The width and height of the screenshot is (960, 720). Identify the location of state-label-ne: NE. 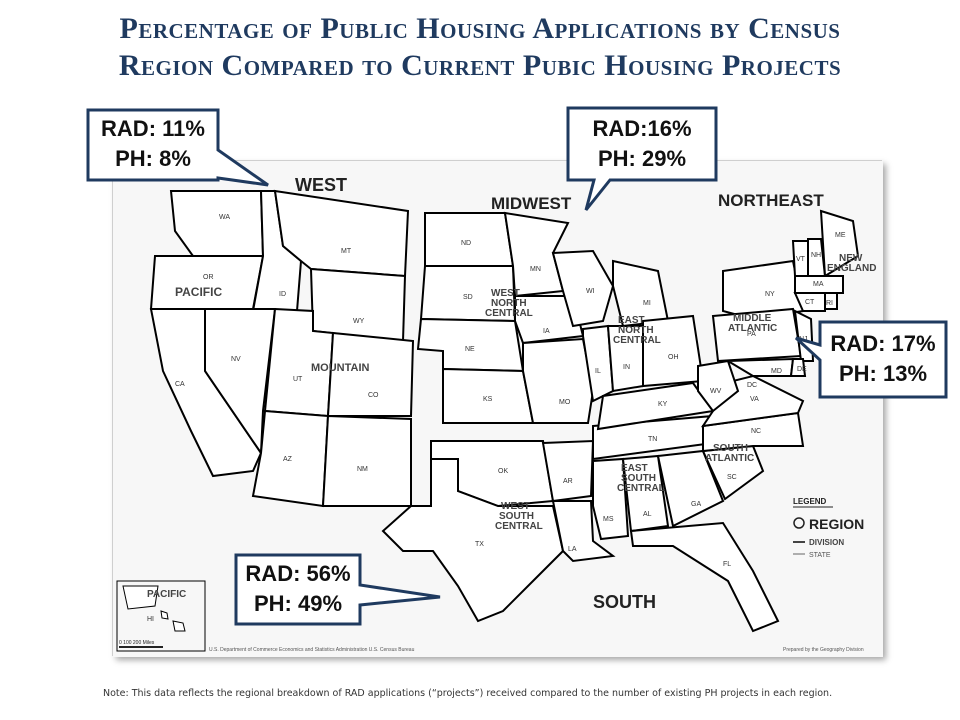
(470, 349).